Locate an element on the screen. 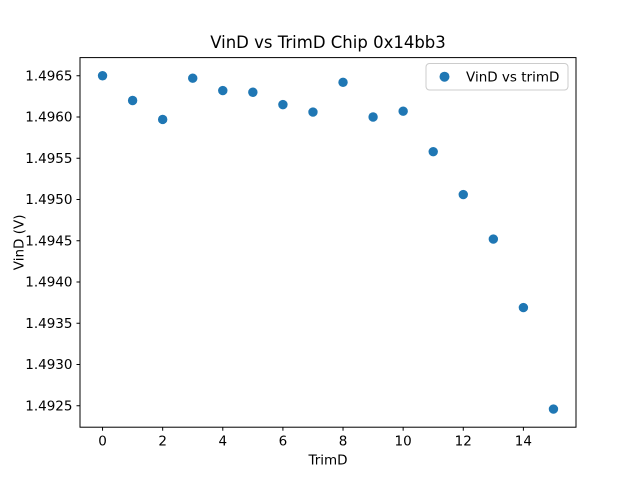 The width and height of the screenshot is (640, 480). x-tick-label: 8 is located at coordinates (343, 442).